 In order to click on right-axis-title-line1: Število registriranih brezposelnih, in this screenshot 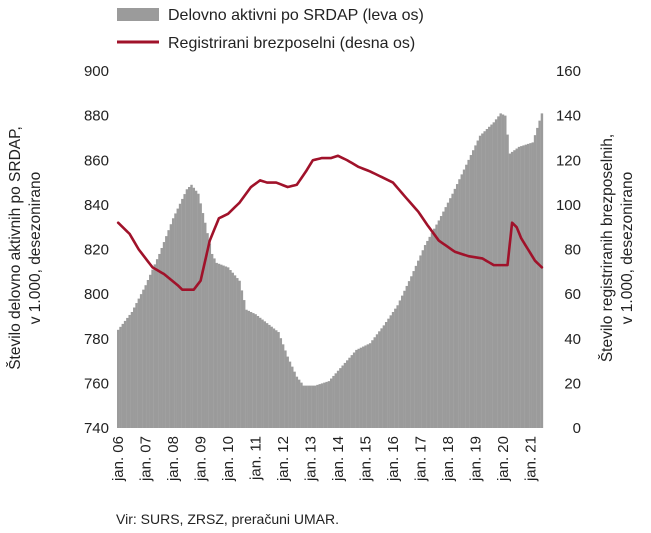, I will do `click(607, 248)`.